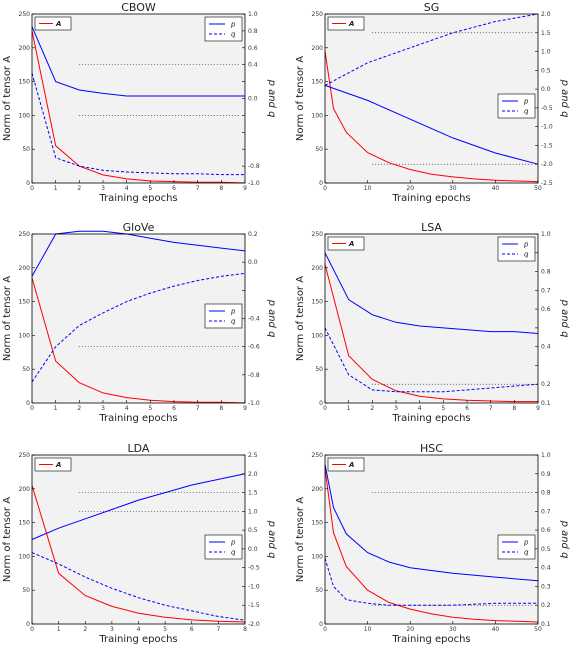 The height and width of the screenshot is (646, 580). What do you see at coordinates (526, 543) in the screenshot?
I see `legend-label: p` at bounding box center [526, 543].